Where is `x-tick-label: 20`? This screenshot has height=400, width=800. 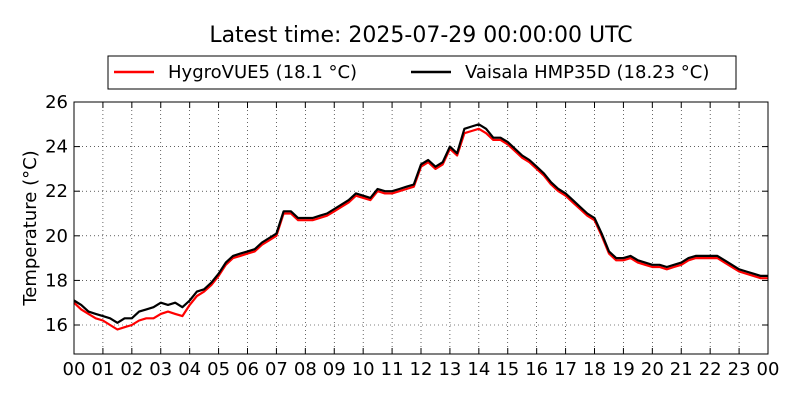
x-tick-label: 20 is located at coordinates (652, 369).